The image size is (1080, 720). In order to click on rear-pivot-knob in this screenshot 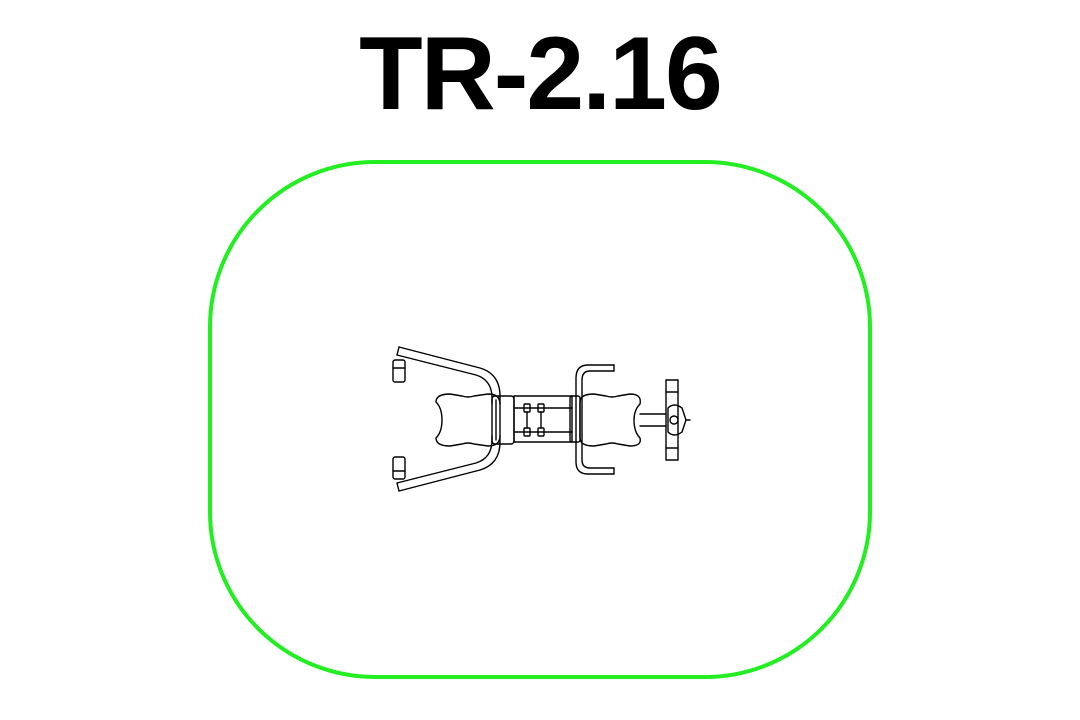, I will do `click(679, 420)`.